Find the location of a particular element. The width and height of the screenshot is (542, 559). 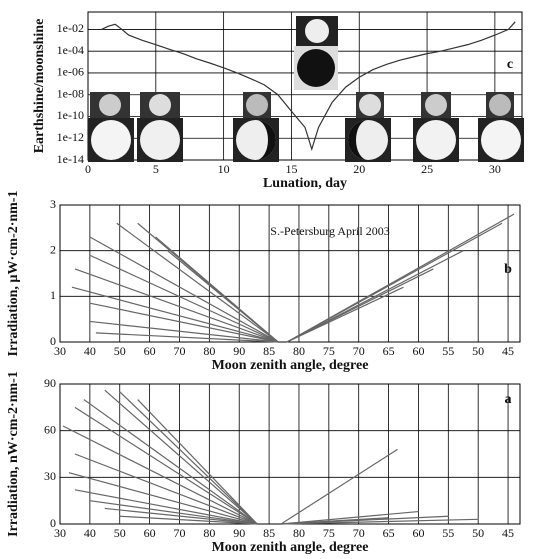

y-tick-label: 1e-04 is located at coordinates (70, 50).